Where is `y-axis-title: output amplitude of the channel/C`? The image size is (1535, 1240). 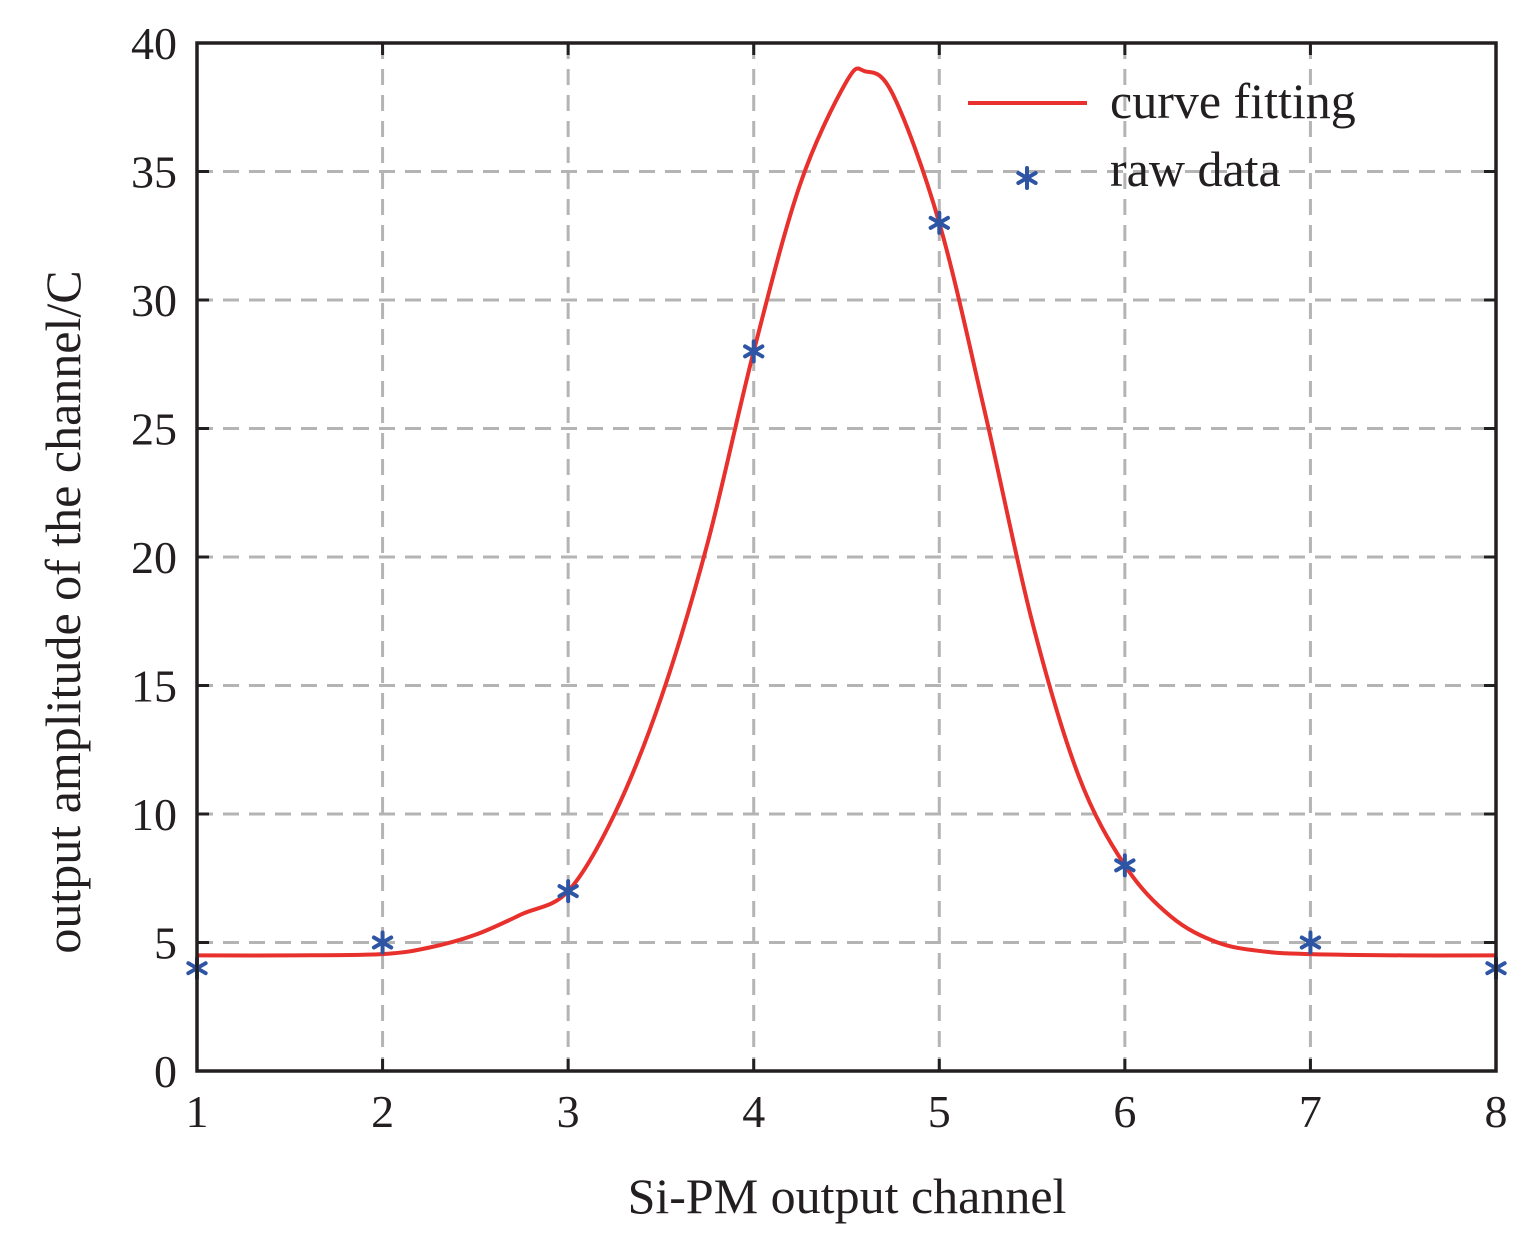
y-axis-title: output amplitude of the channel/C is located at coordinates (63, 611).